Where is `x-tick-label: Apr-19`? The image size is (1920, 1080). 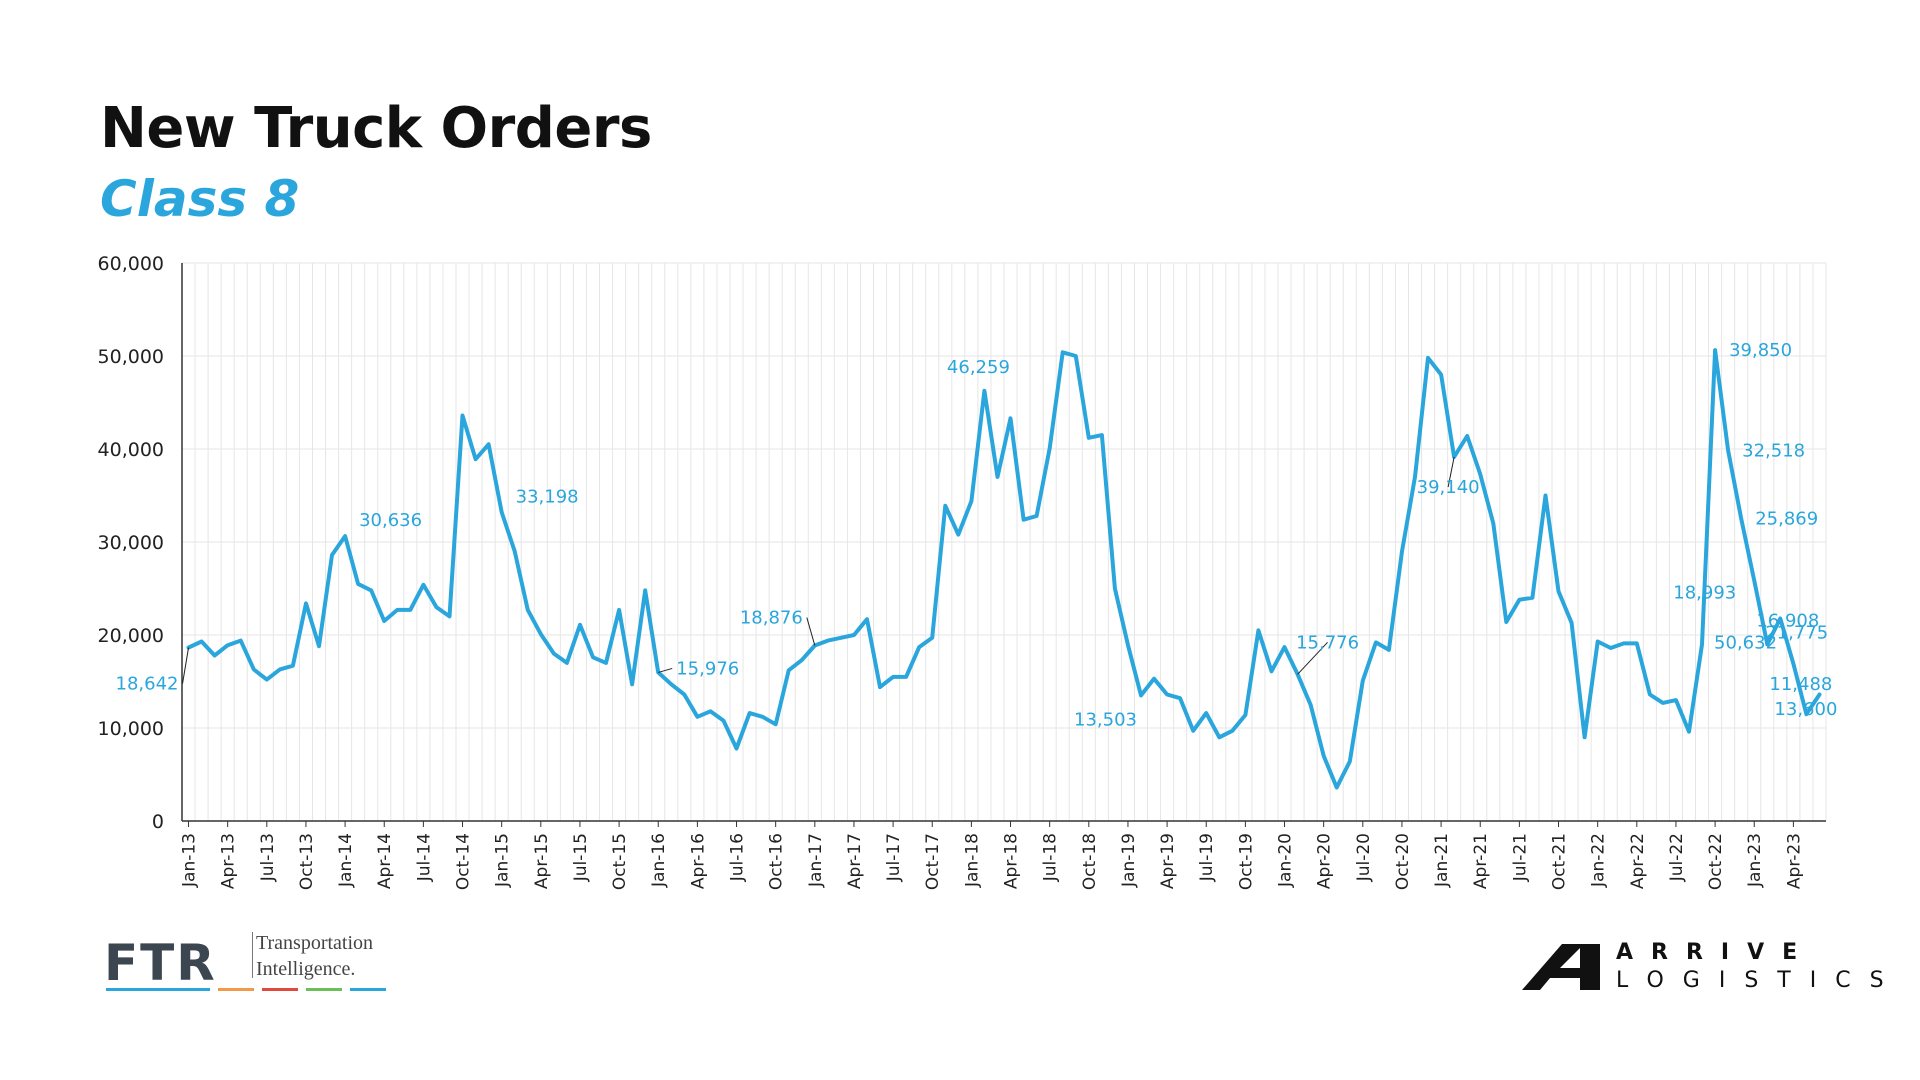 x-tick-label: Apr-19 is located at coordinates (1168, 861).